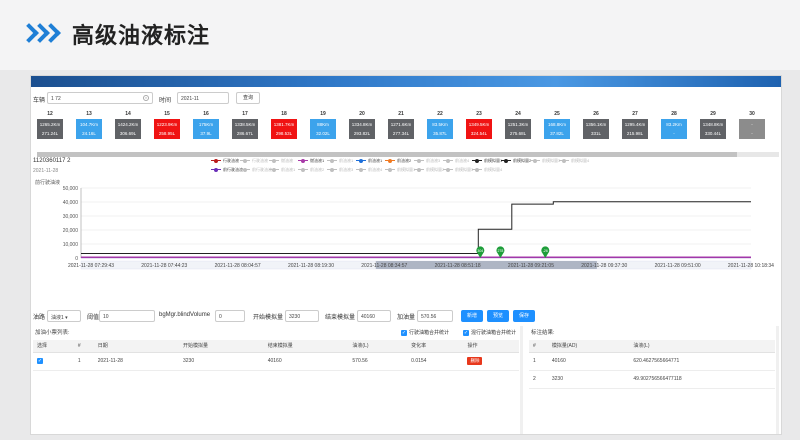 This screenshot has height=440, width=800. I want to click on day-summary: 1338.5Km 286.67L, so click(245, 129).